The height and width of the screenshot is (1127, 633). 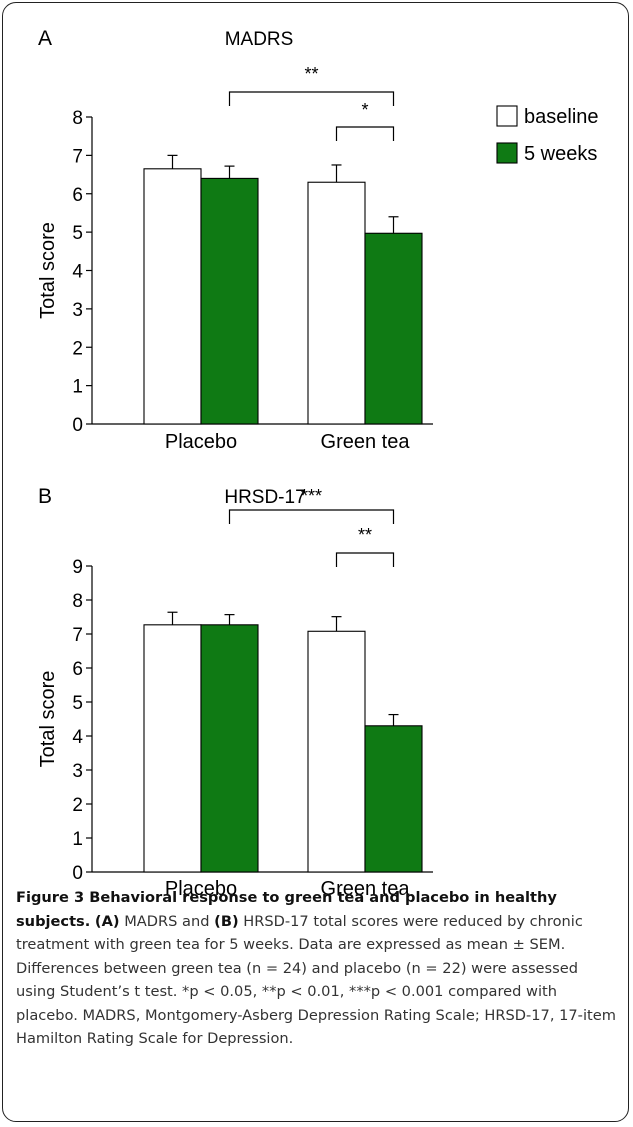 What do you see at coordinates (77, 601) in the screenshot?
I see `panel-b-ytick-label: 8` at bounding box center [77, 601].